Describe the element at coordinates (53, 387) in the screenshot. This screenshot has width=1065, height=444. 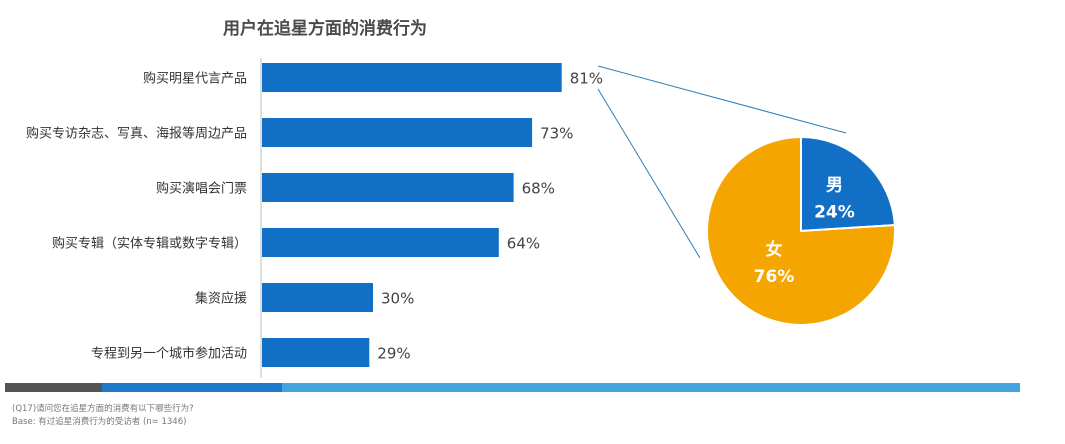
I see `footer-band-dark` at that location.